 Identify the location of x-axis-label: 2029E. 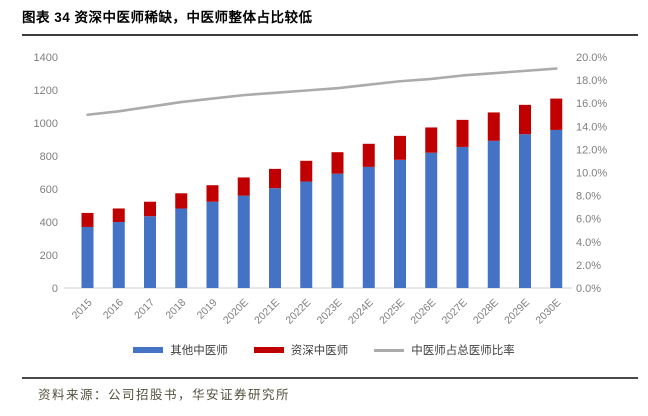
(517, 312).